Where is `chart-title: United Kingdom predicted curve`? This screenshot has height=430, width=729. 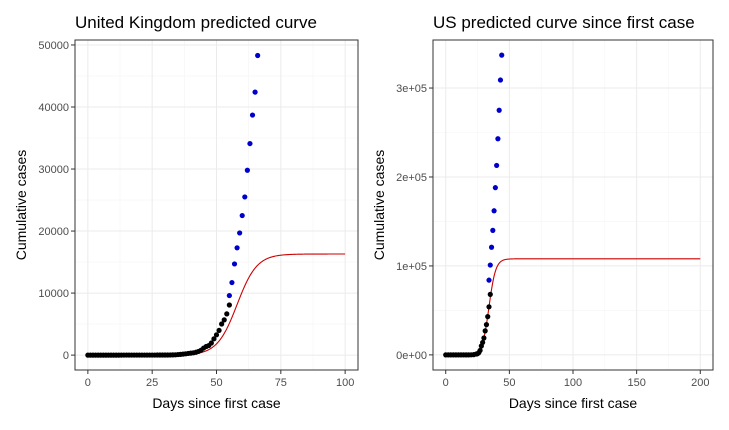 chart-title: United Kingdom predicted curve is located at coordinates (196, 22).